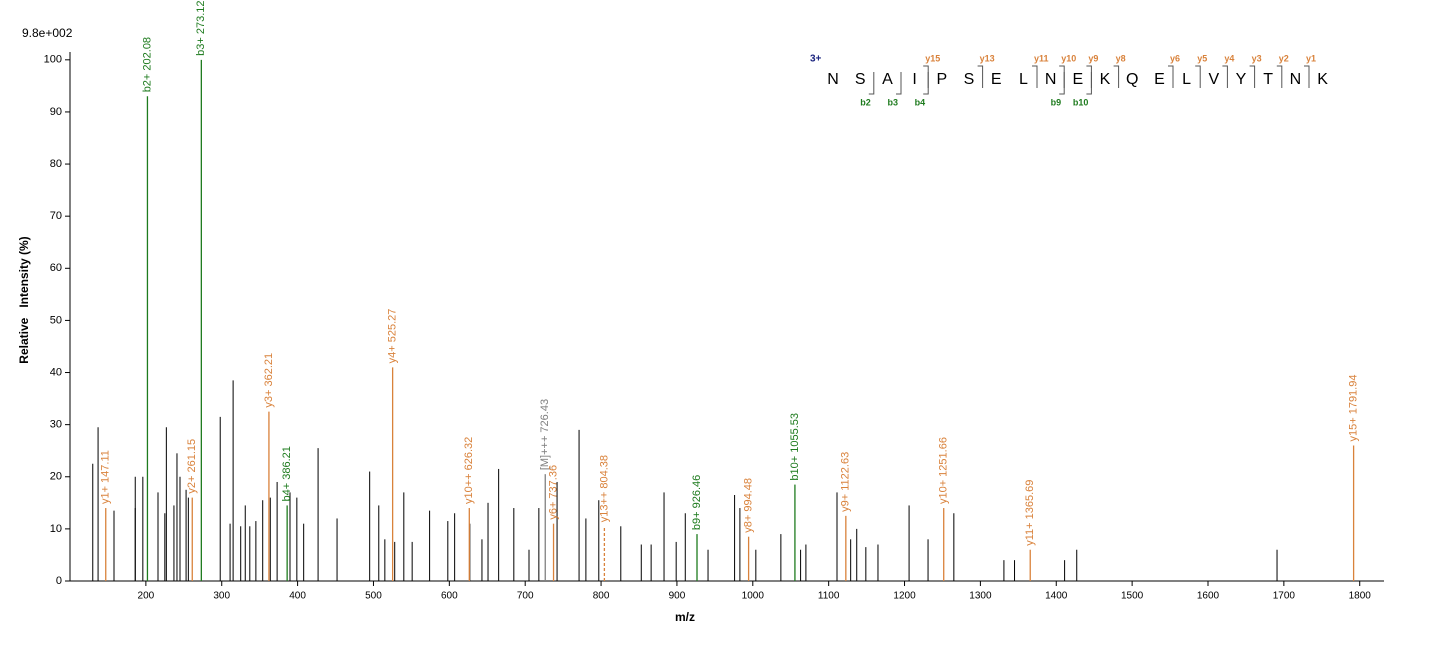 Image resolution: width=1436 pixels, height=645 pixels. What do you see at coordinates (56, 477) in the screenshot?
I see `y-tick-label: 20` at bounding box center [56, 477].